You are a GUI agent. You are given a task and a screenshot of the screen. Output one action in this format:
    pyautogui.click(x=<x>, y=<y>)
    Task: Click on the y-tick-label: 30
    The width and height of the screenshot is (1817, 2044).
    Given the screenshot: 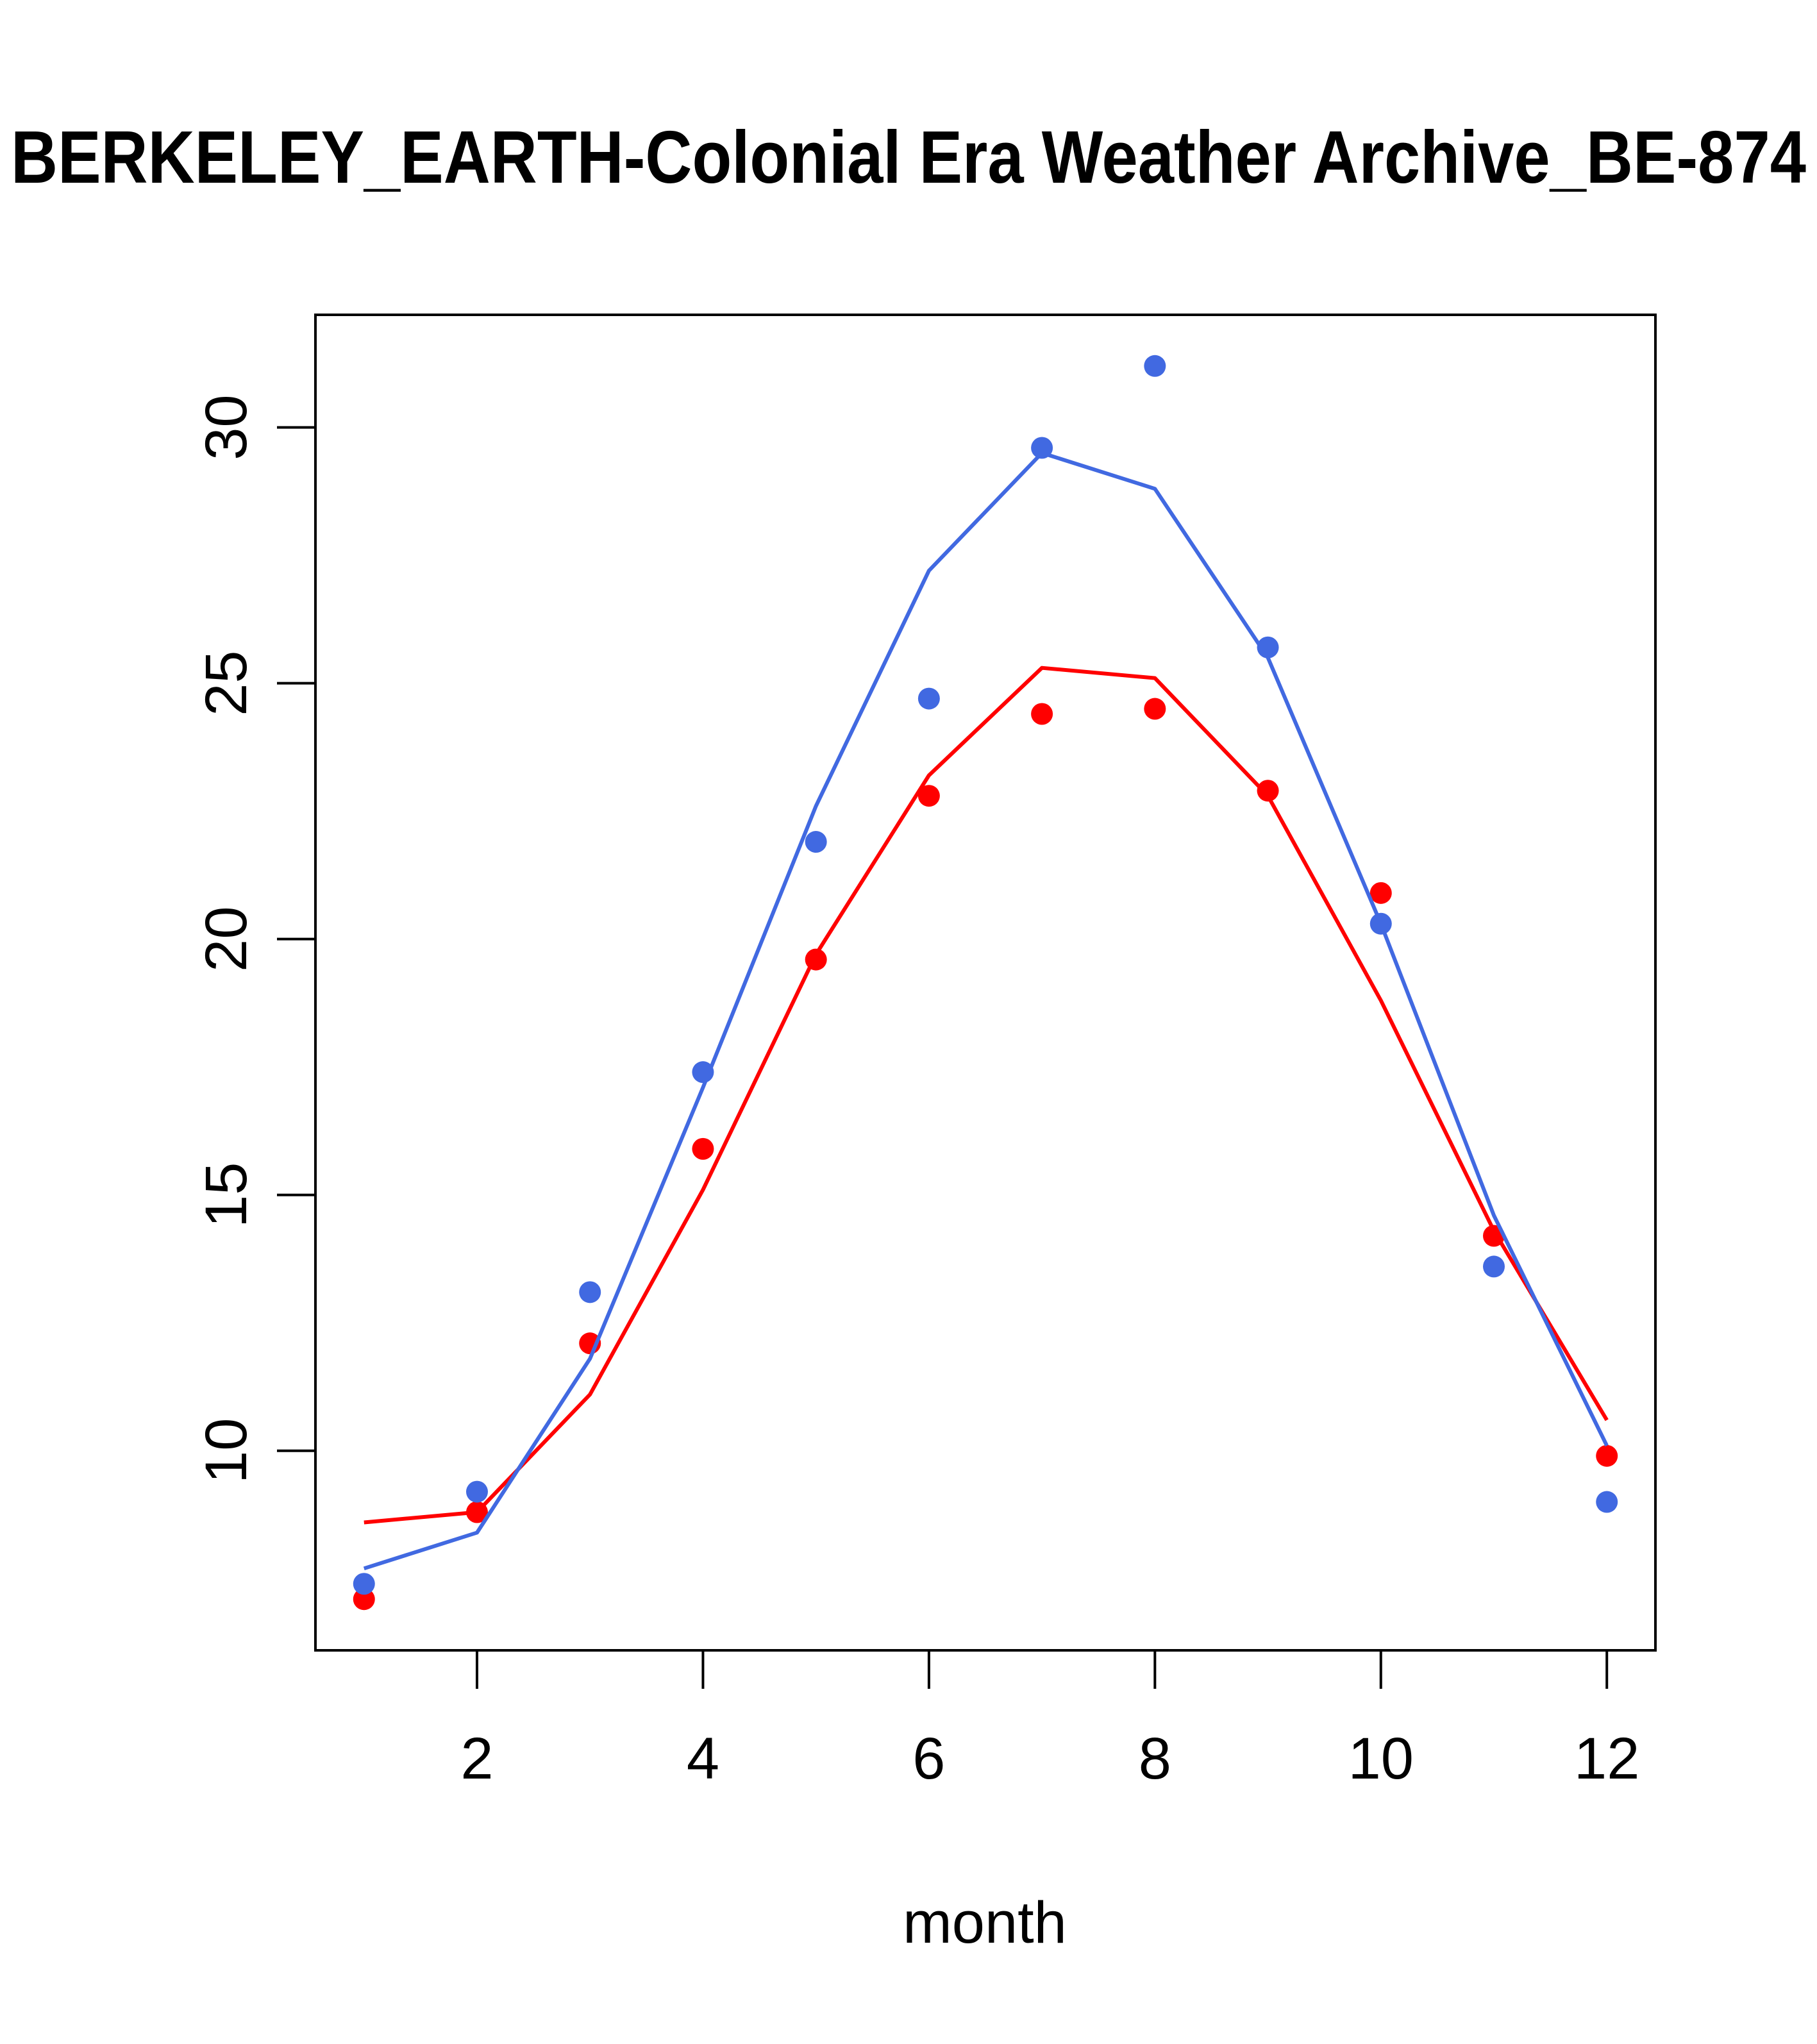 What is the action you would take?
    pyautogui.click(x=227, y=427)
    